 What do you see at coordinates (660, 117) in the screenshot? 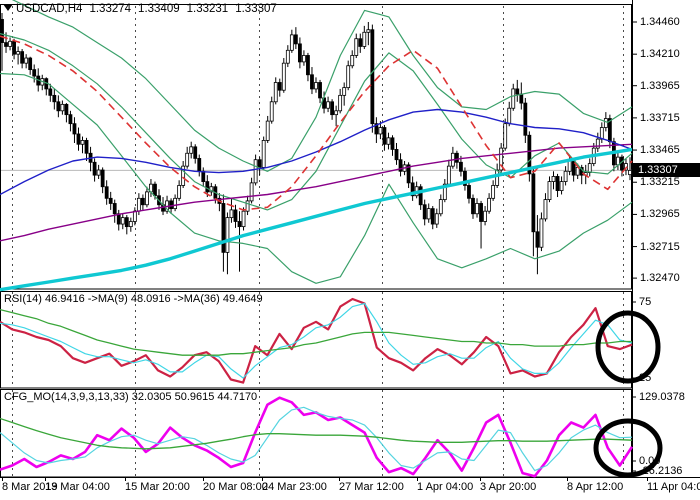
I see `price-tick-label: 1.33715` at bounding box center [660, 117].